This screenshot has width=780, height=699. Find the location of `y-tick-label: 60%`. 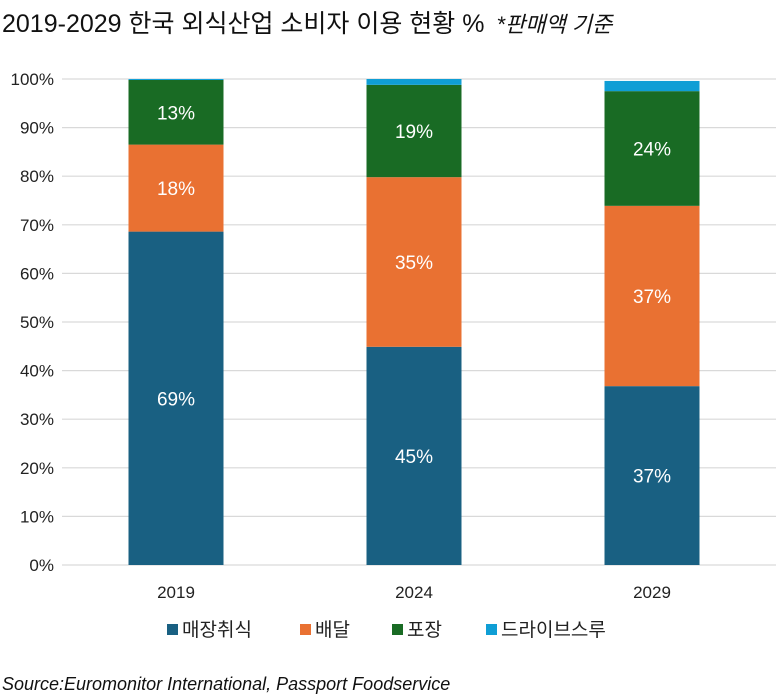

y-tick-label: 60% is located at coordinates (37, 273).